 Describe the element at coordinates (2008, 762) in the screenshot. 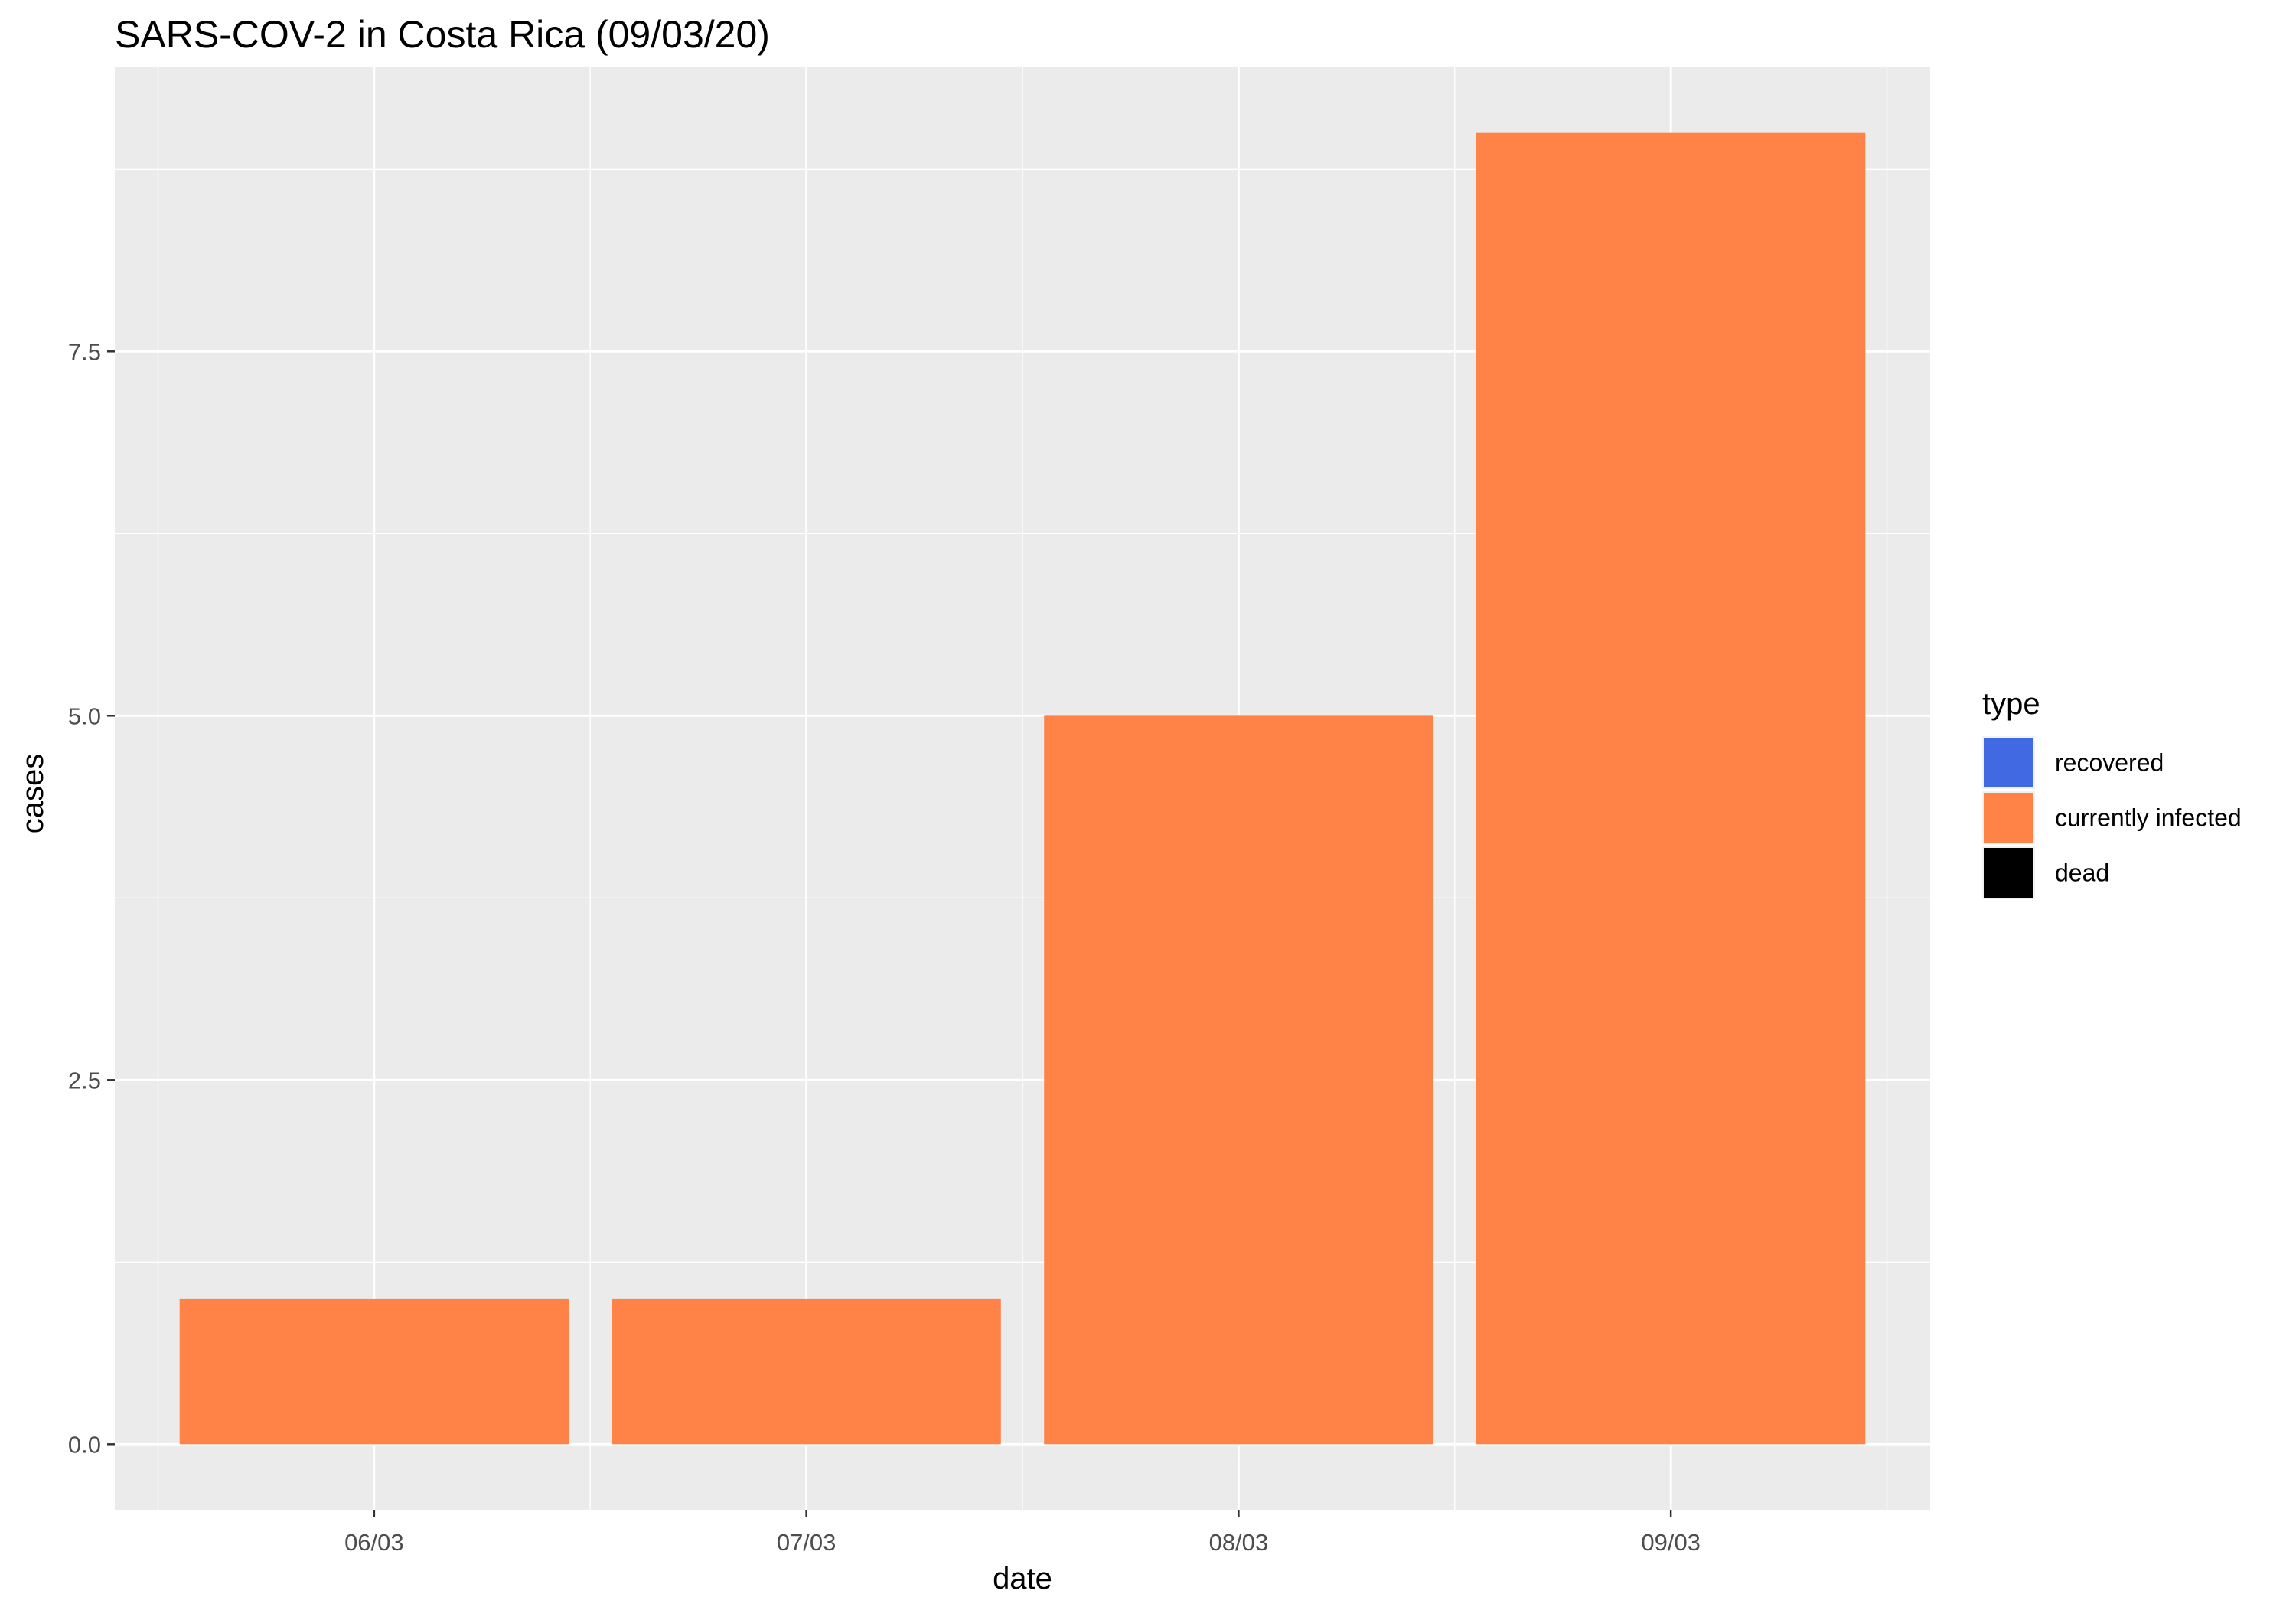

I see `legend-swatch-recovered` at that location.